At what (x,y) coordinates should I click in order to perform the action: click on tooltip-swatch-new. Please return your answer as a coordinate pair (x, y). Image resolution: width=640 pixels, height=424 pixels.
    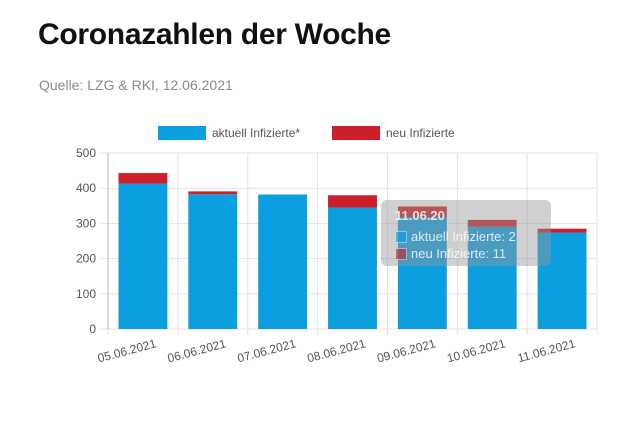
    Looking at the image, I should click on (401, 253).